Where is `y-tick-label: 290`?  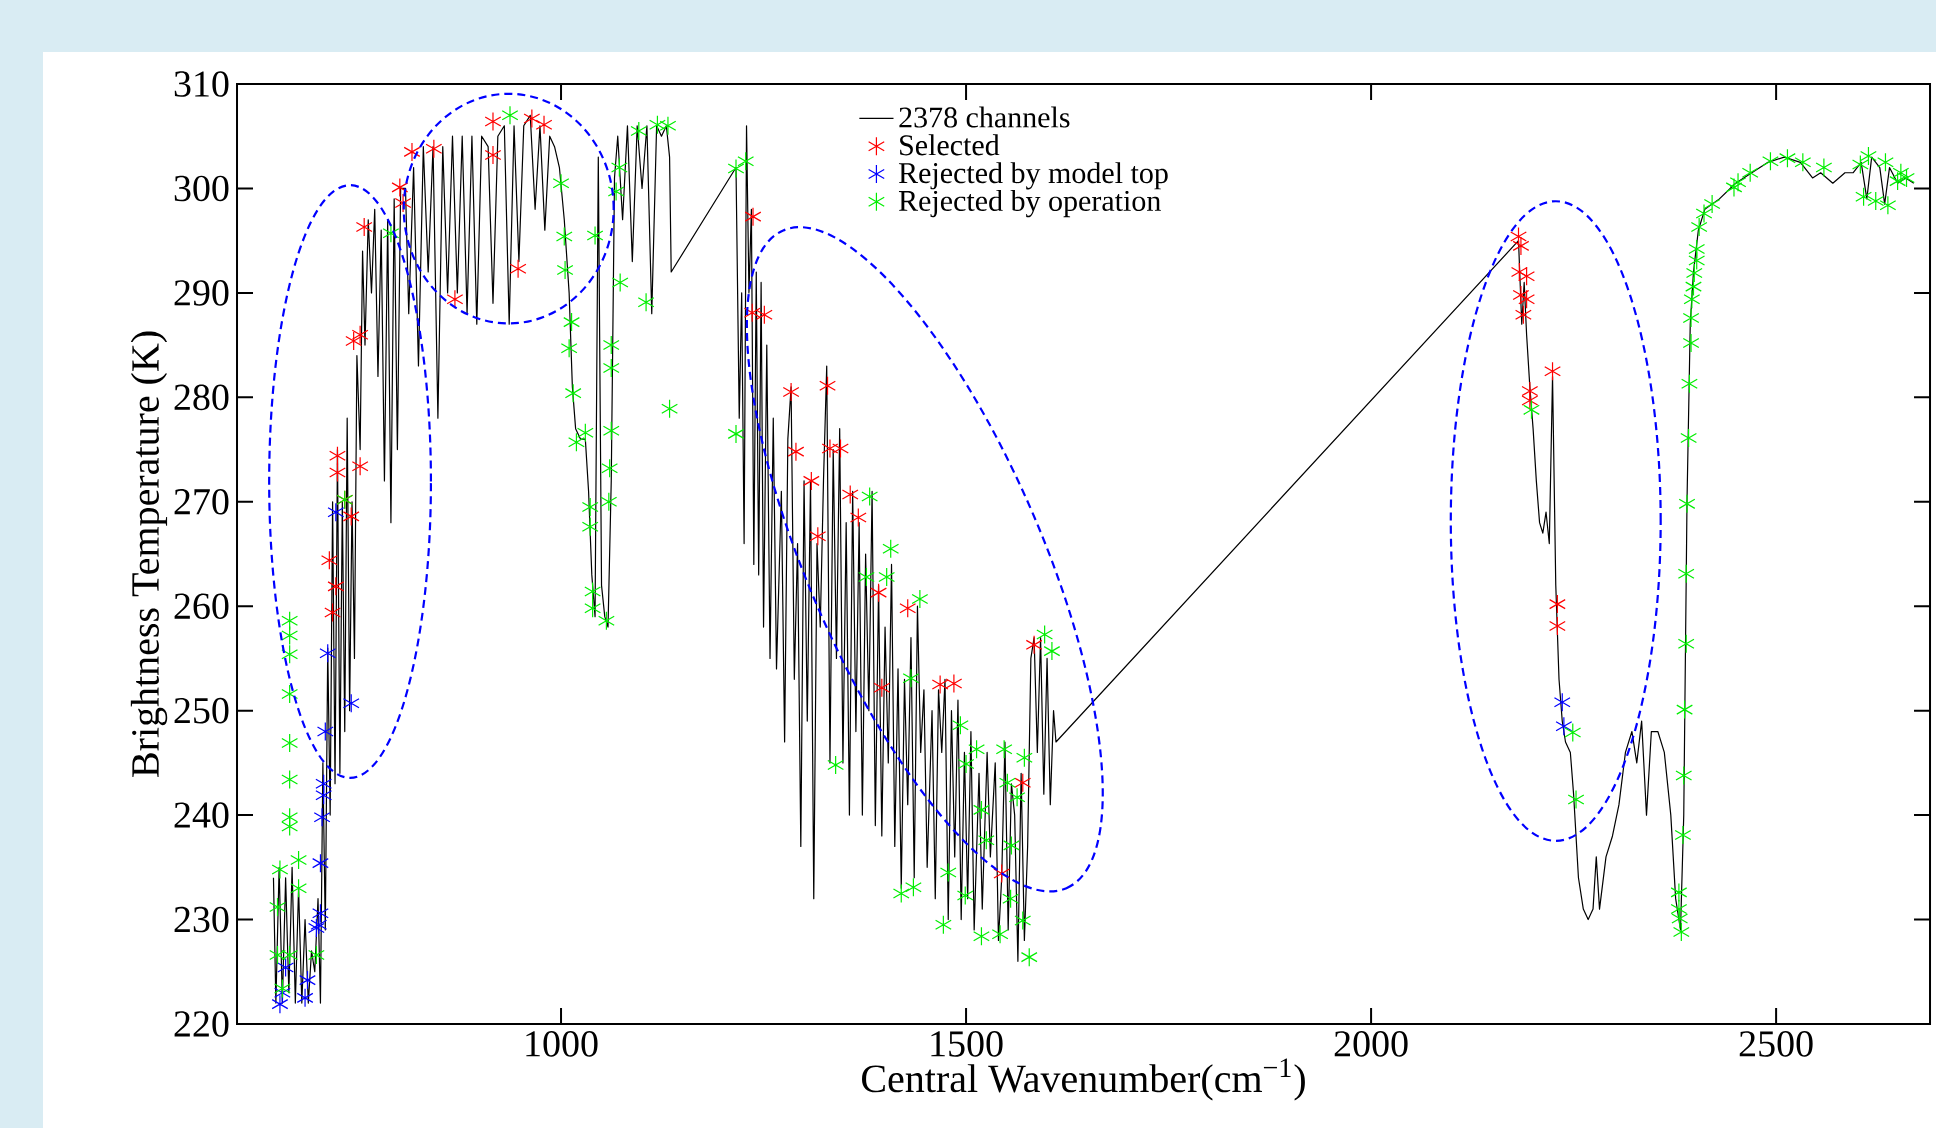 y-tick-label: 290 is located at coordinates (201, 293).